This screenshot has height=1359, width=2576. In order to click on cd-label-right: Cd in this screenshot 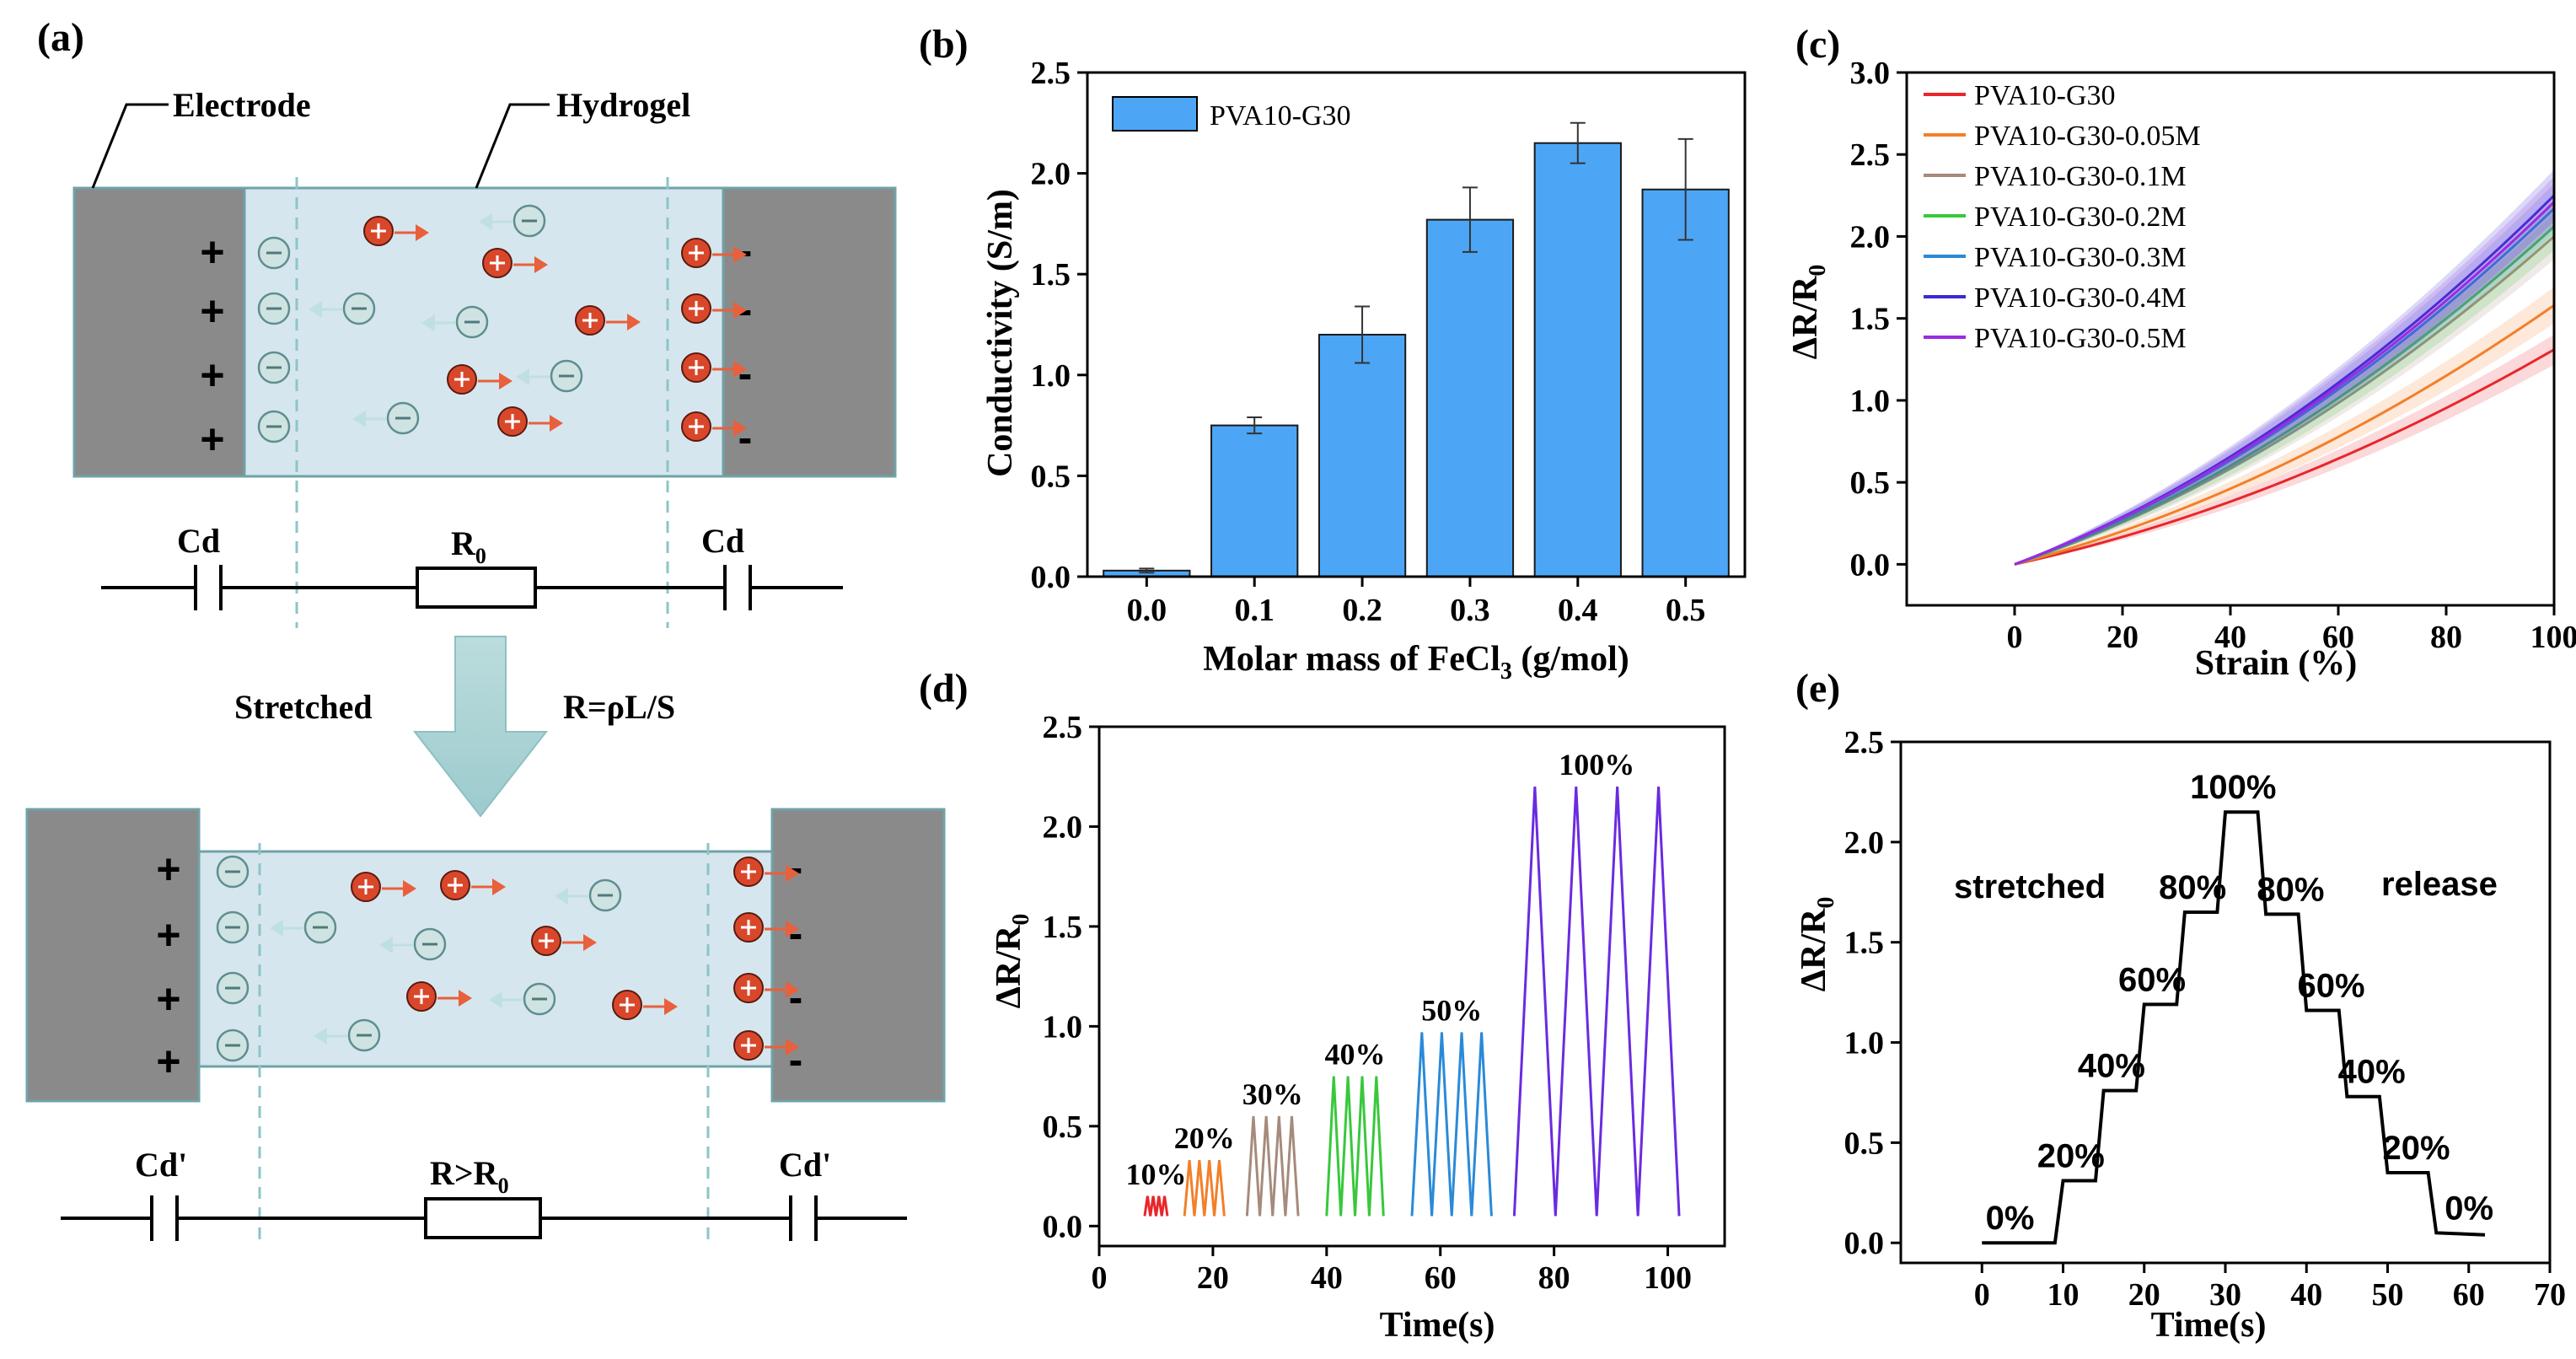, I will do `click(722, 541)`.